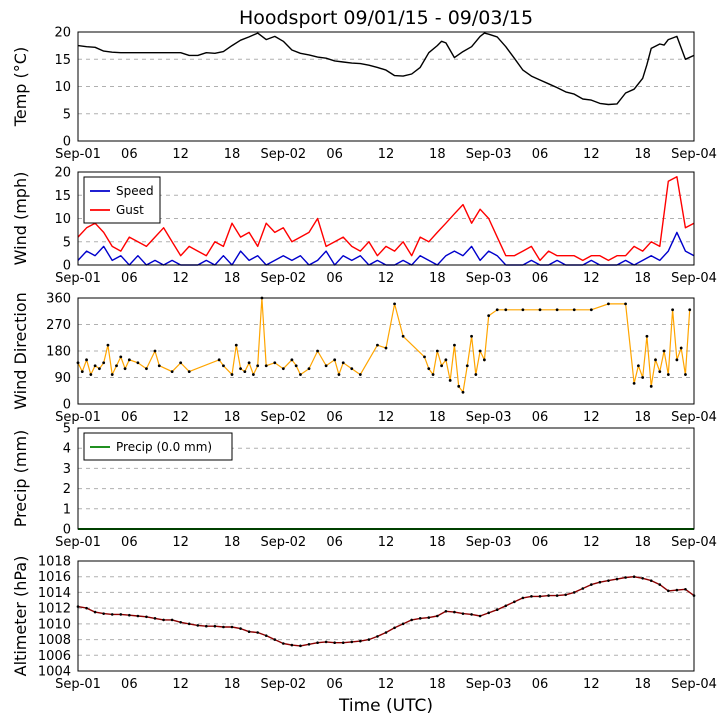 The image size is (725, 725). What do you see at coordinates (130, 210) in the screenshot?
I see `legend-label-gust: Gust` at bounding box center [130, 210].